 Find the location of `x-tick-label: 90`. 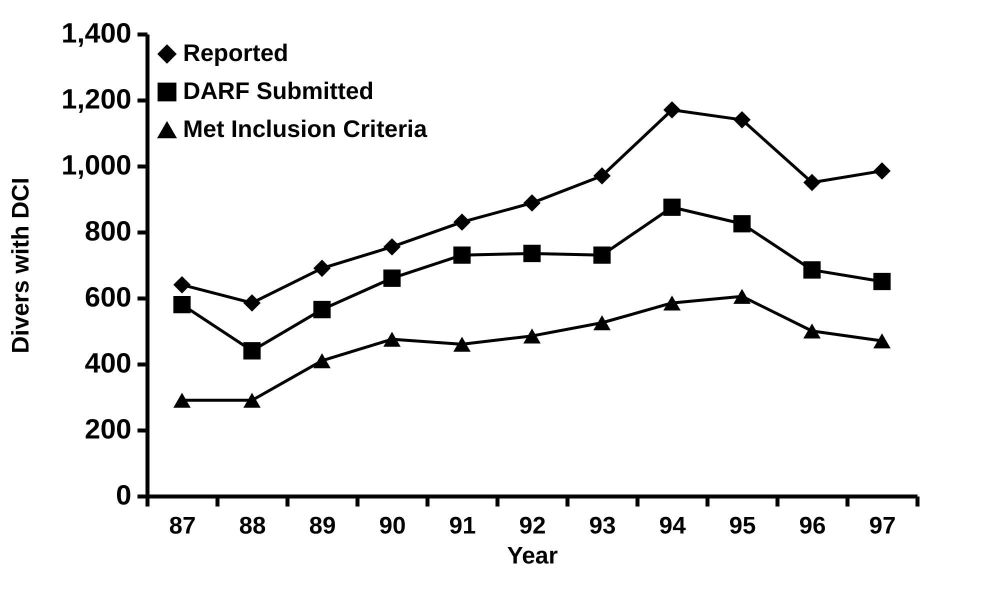

x-tick-label: 90 is located at coordinates (392, 526).